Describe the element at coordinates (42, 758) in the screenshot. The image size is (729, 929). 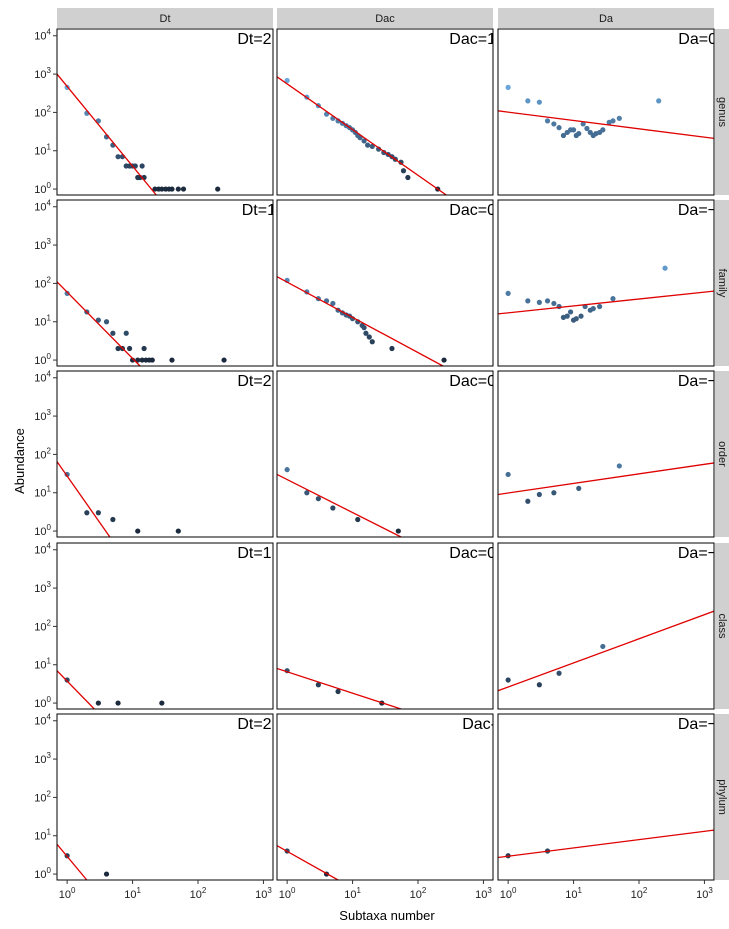
I see `y-tick-label: 10³` at that location.